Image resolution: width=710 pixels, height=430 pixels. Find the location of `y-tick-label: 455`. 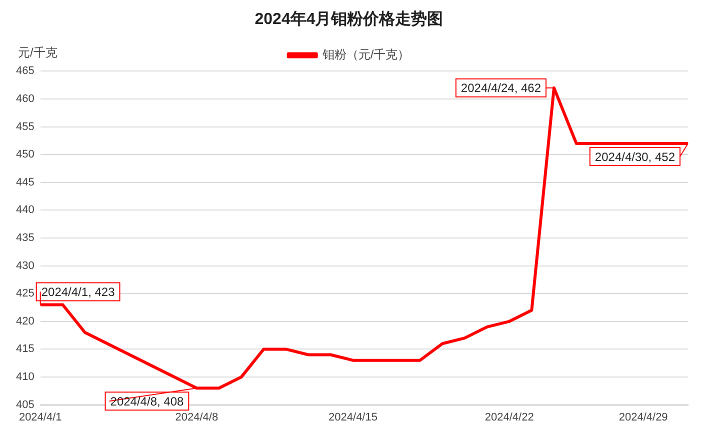

y-tick-label: 455 is located at coordinates (25, 126).